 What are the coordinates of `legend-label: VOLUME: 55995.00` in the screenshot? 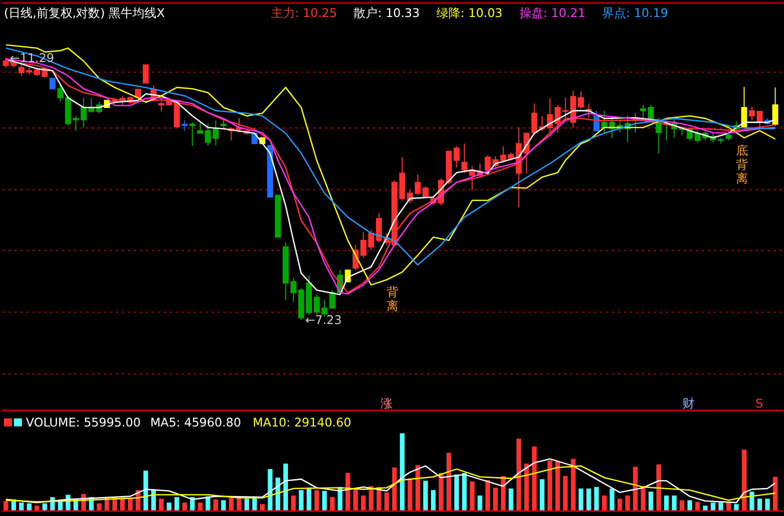 It's located at (83, 422).